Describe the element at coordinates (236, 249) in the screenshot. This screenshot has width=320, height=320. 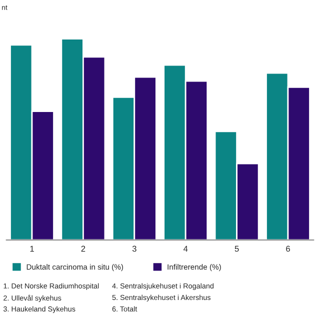
I see `x-tick-label: 5` at that location.